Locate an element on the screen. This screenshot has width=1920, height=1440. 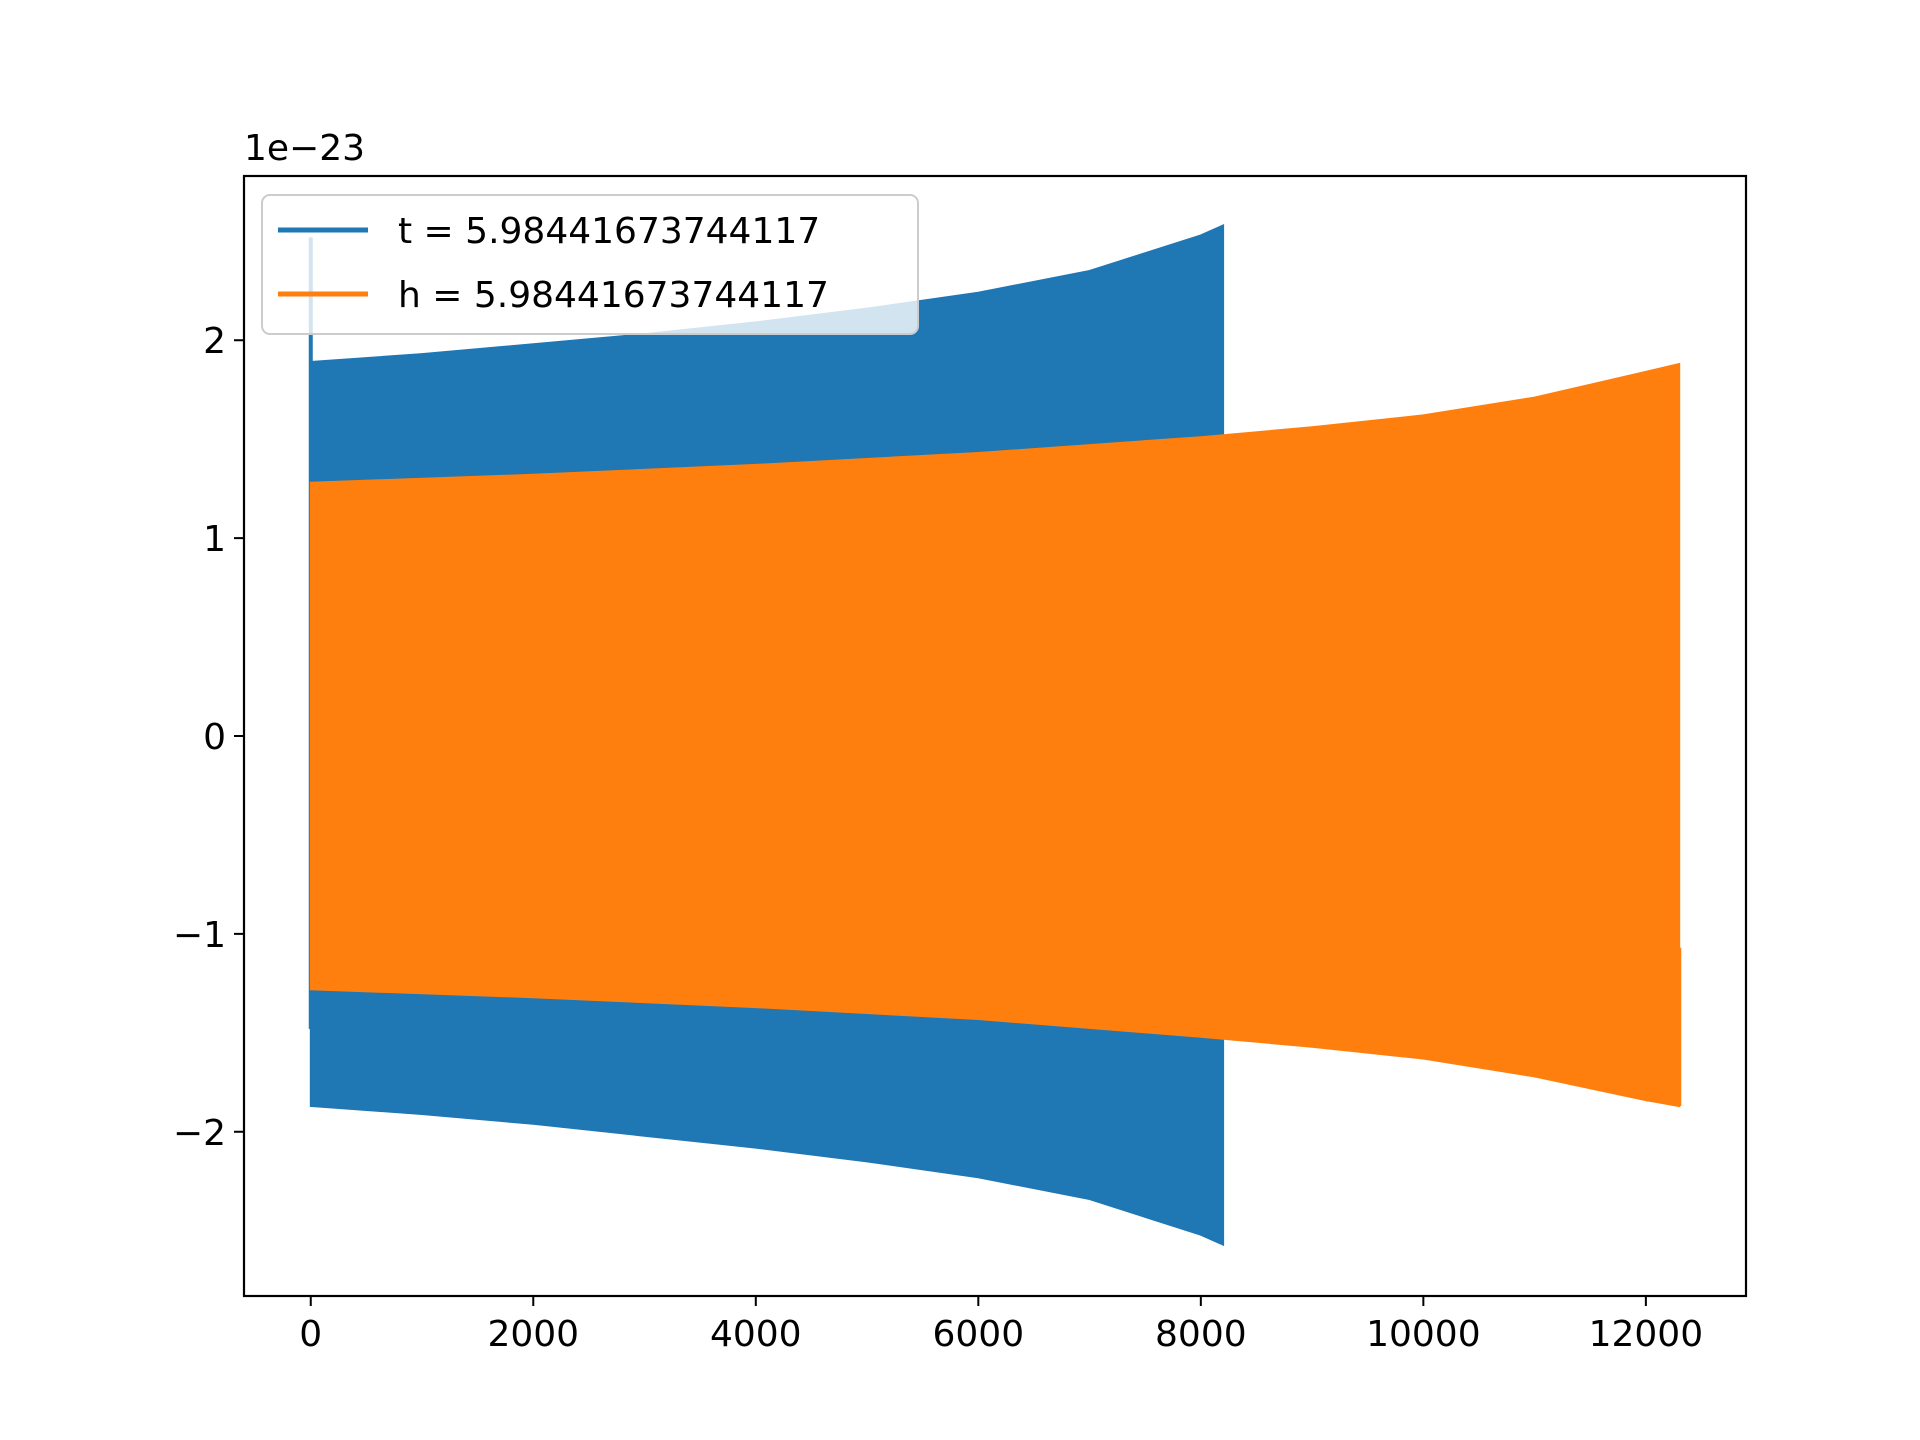
x-tick-label: 8000 is located at coordinates (1201, 1334).